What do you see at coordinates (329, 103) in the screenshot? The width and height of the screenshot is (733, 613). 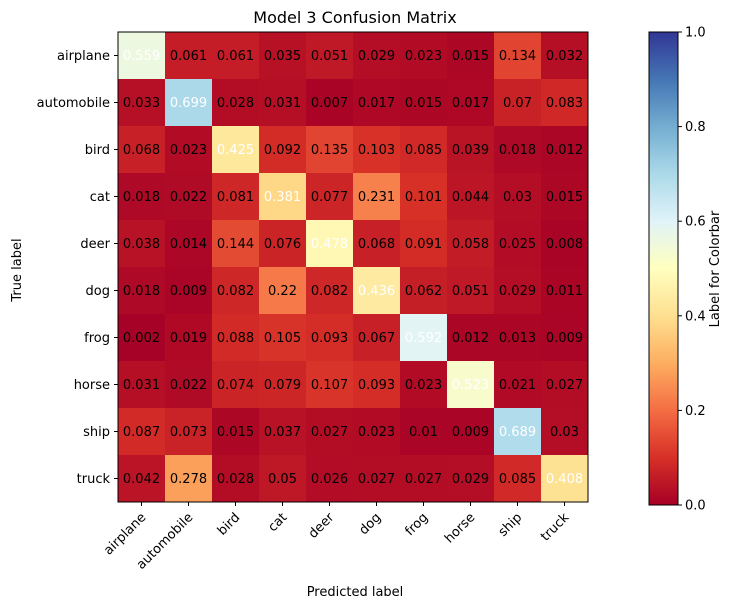 I see `cell-value-label: 0.007` at bounding box center [329, 103].